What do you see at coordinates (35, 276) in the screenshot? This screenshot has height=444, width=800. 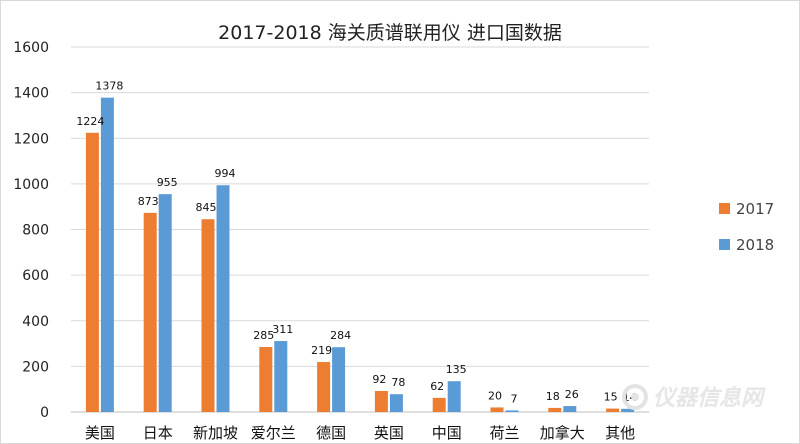 I see `y-tick-label: 600` at bounding box center [35, 276].